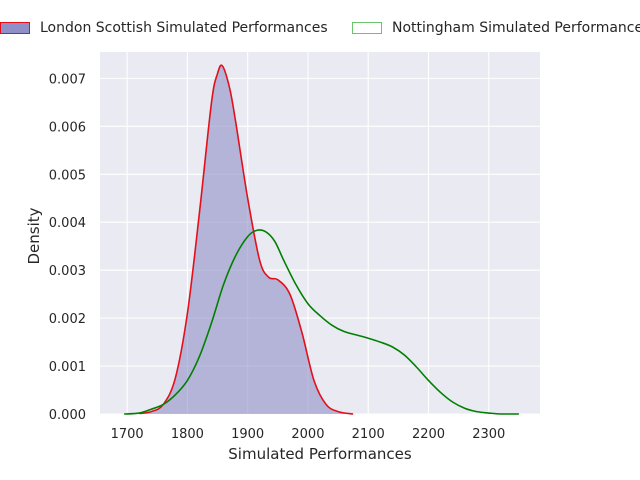 The height and width of the screenshot is (480, 640). Describe the element at coordinates (488, 434) in the screenshot. I see `x-tick-label: 2300` at that location.